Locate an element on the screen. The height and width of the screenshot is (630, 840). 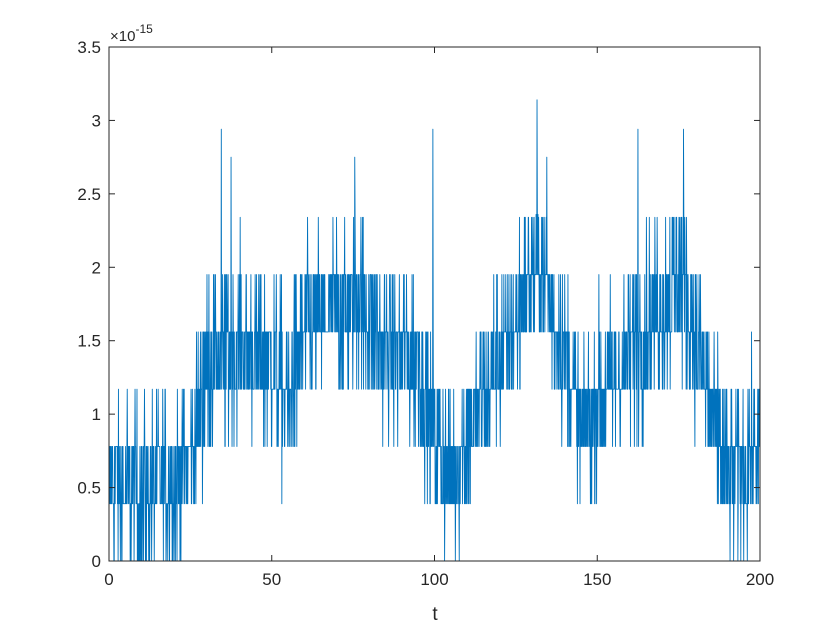
y-tick-label: 3 is located at coordinates (96, 120).